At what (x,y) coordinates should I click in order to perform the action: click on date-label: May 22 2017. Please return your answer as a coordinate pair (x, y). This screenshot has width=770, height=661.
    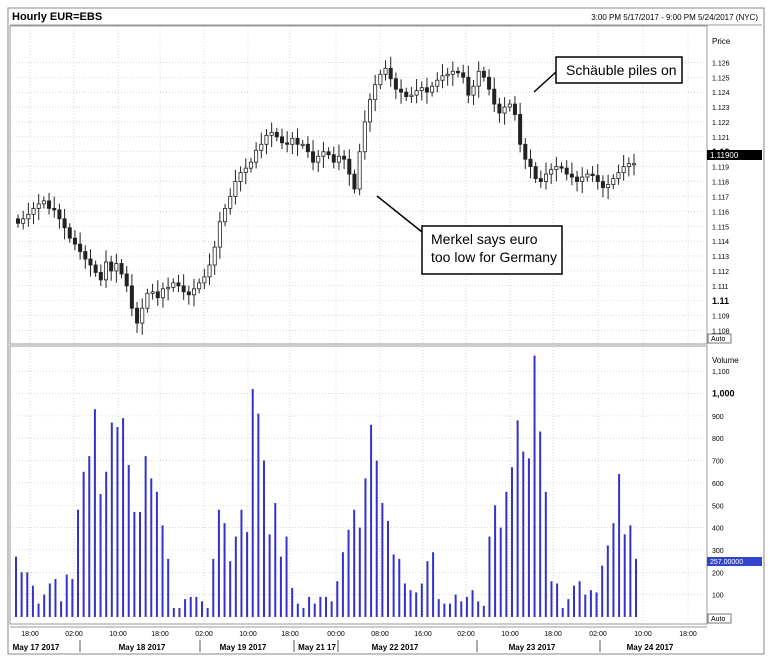
    Looking at the image, I should click on (395, 647).